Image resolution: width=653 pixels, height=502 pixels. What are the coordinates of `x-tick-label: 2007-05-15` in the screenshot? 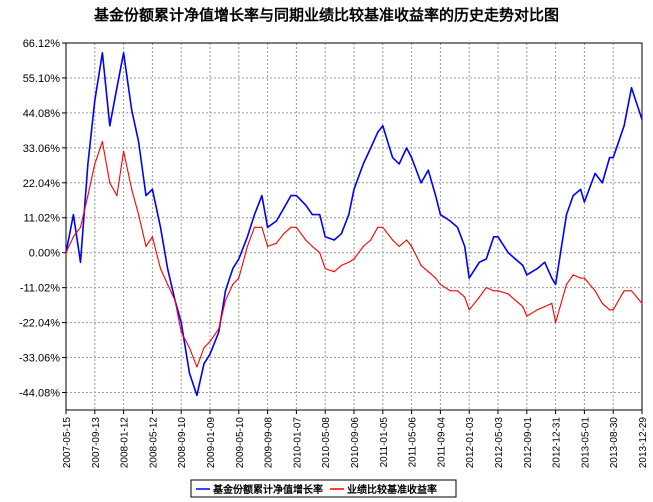 It's located at (67, 443).